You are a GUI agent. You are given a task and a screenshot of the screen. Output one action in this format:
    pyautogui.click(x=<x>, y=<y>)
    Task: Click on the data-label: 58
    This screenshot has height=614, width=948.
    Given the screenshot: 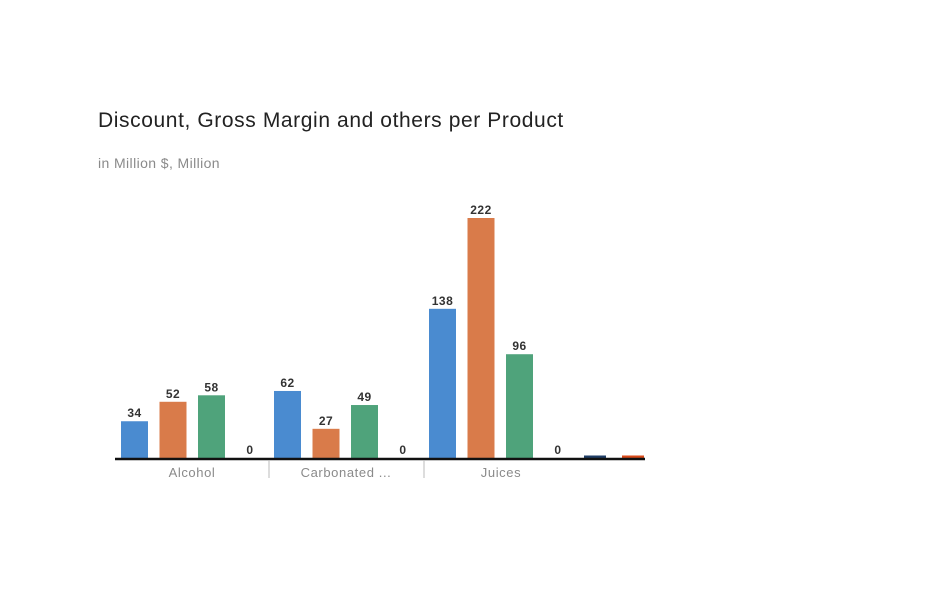 What is the action you would take?
    pyautogui.click(x=211, y=387)
    